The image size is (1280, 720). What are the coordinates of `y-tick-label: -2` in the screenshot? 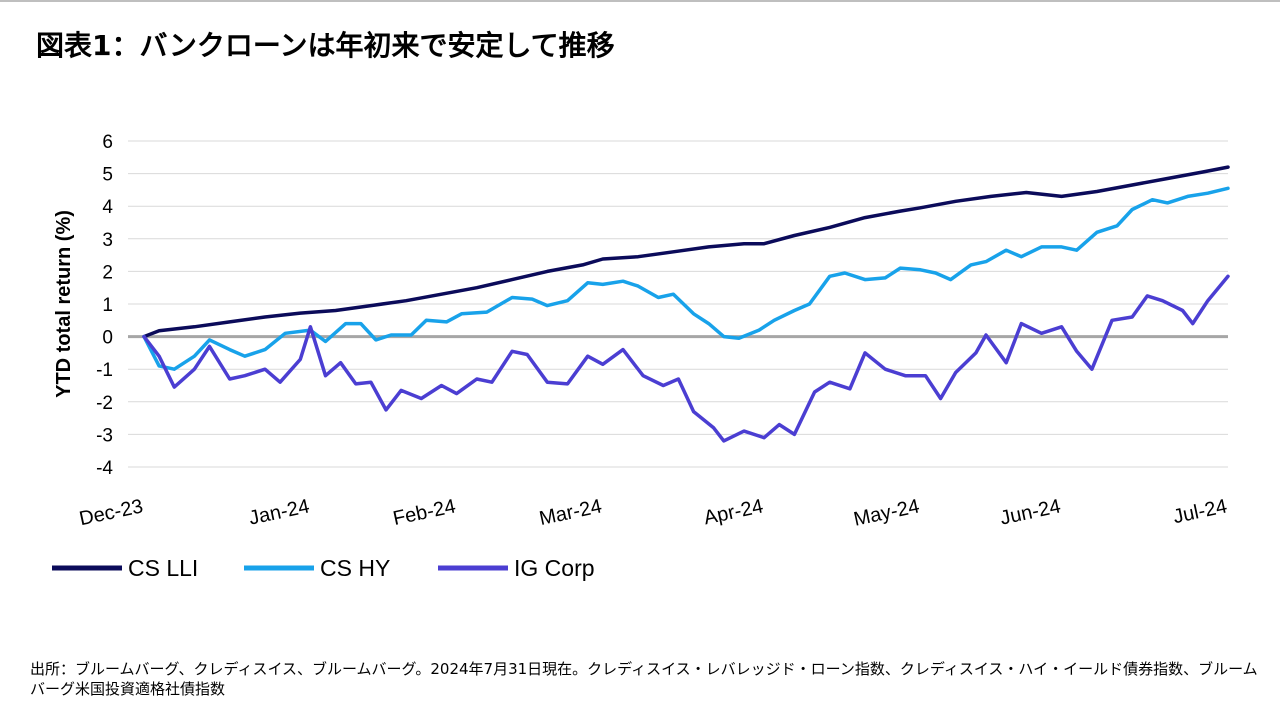 It's located at (104, 403).